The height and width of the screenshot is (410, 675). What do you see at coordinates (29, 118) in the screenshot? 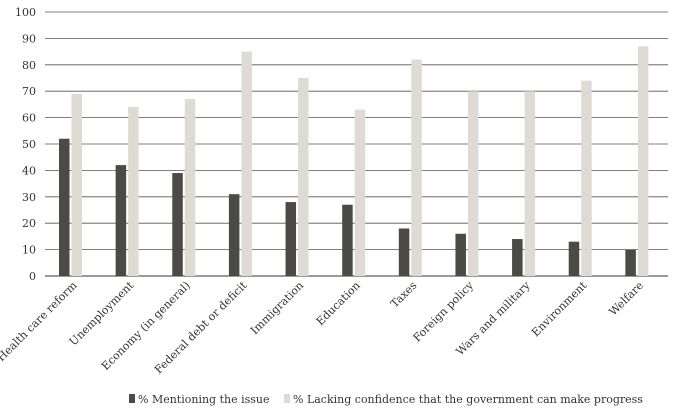
I see `y-tick-label: 60` at bounding box center [29, 118].